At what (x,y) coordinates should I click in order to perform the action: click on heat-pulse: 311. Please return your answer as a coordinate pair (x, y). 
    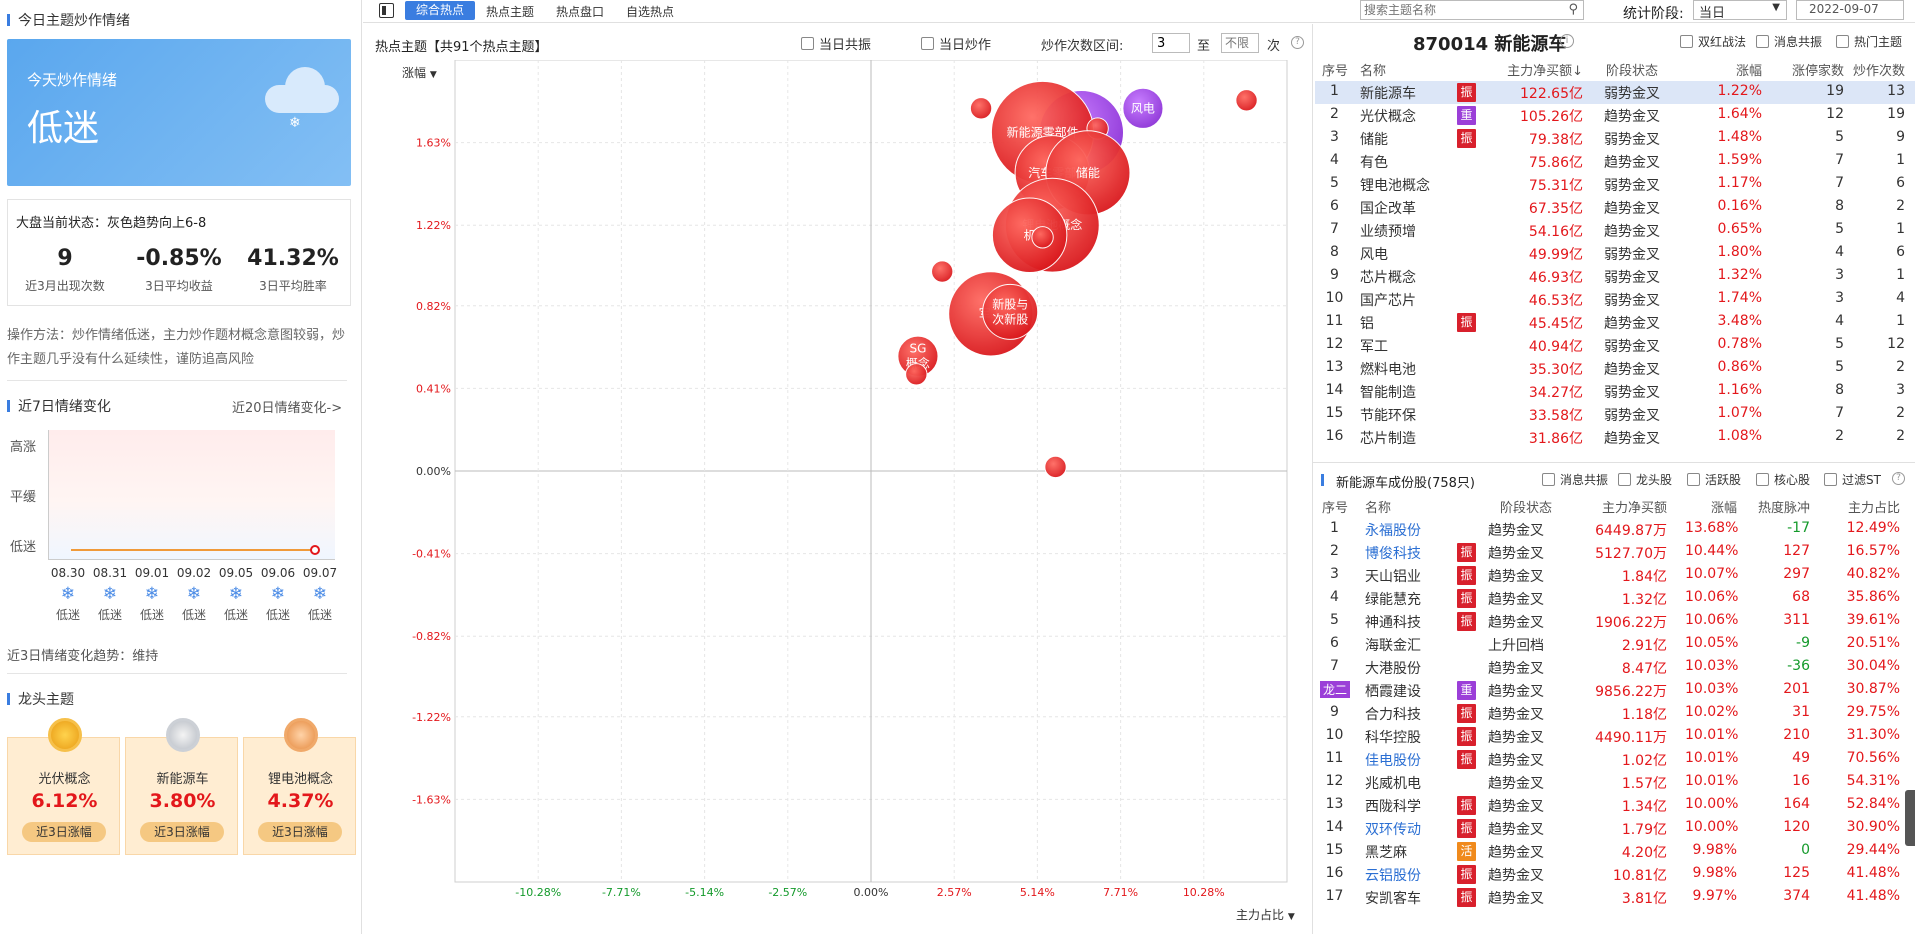
    Looking at the image, I should click on (1796, 620).